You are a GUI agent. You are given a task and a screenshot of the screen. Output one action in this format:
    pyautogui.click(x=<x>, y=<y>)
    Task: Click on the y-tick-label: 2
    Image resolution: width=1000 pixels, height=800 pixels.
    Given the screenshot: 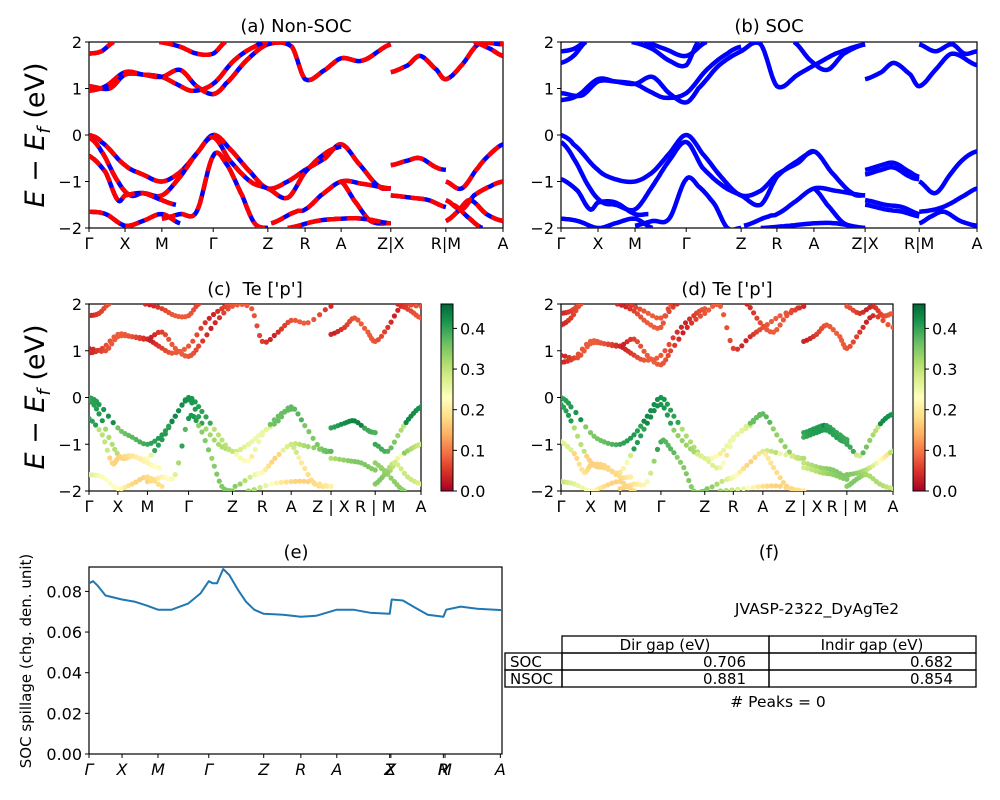 What is the action you would take?
    pyautogui.click(x=77, y=304)
    